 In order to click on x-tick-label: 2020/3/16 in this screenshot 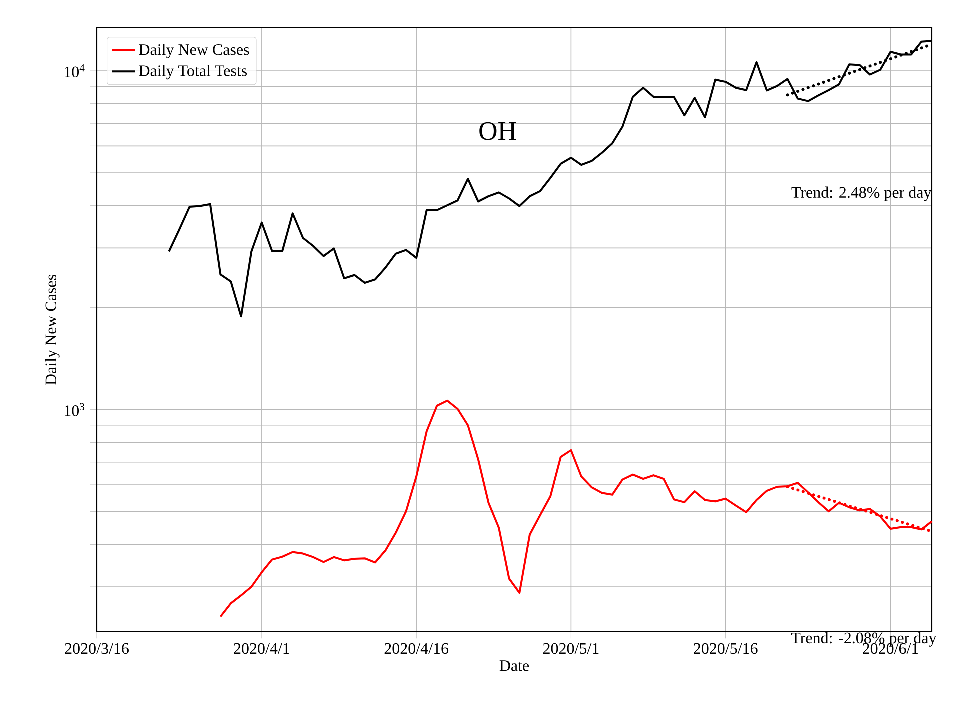, I will do `click(97, 648)`.